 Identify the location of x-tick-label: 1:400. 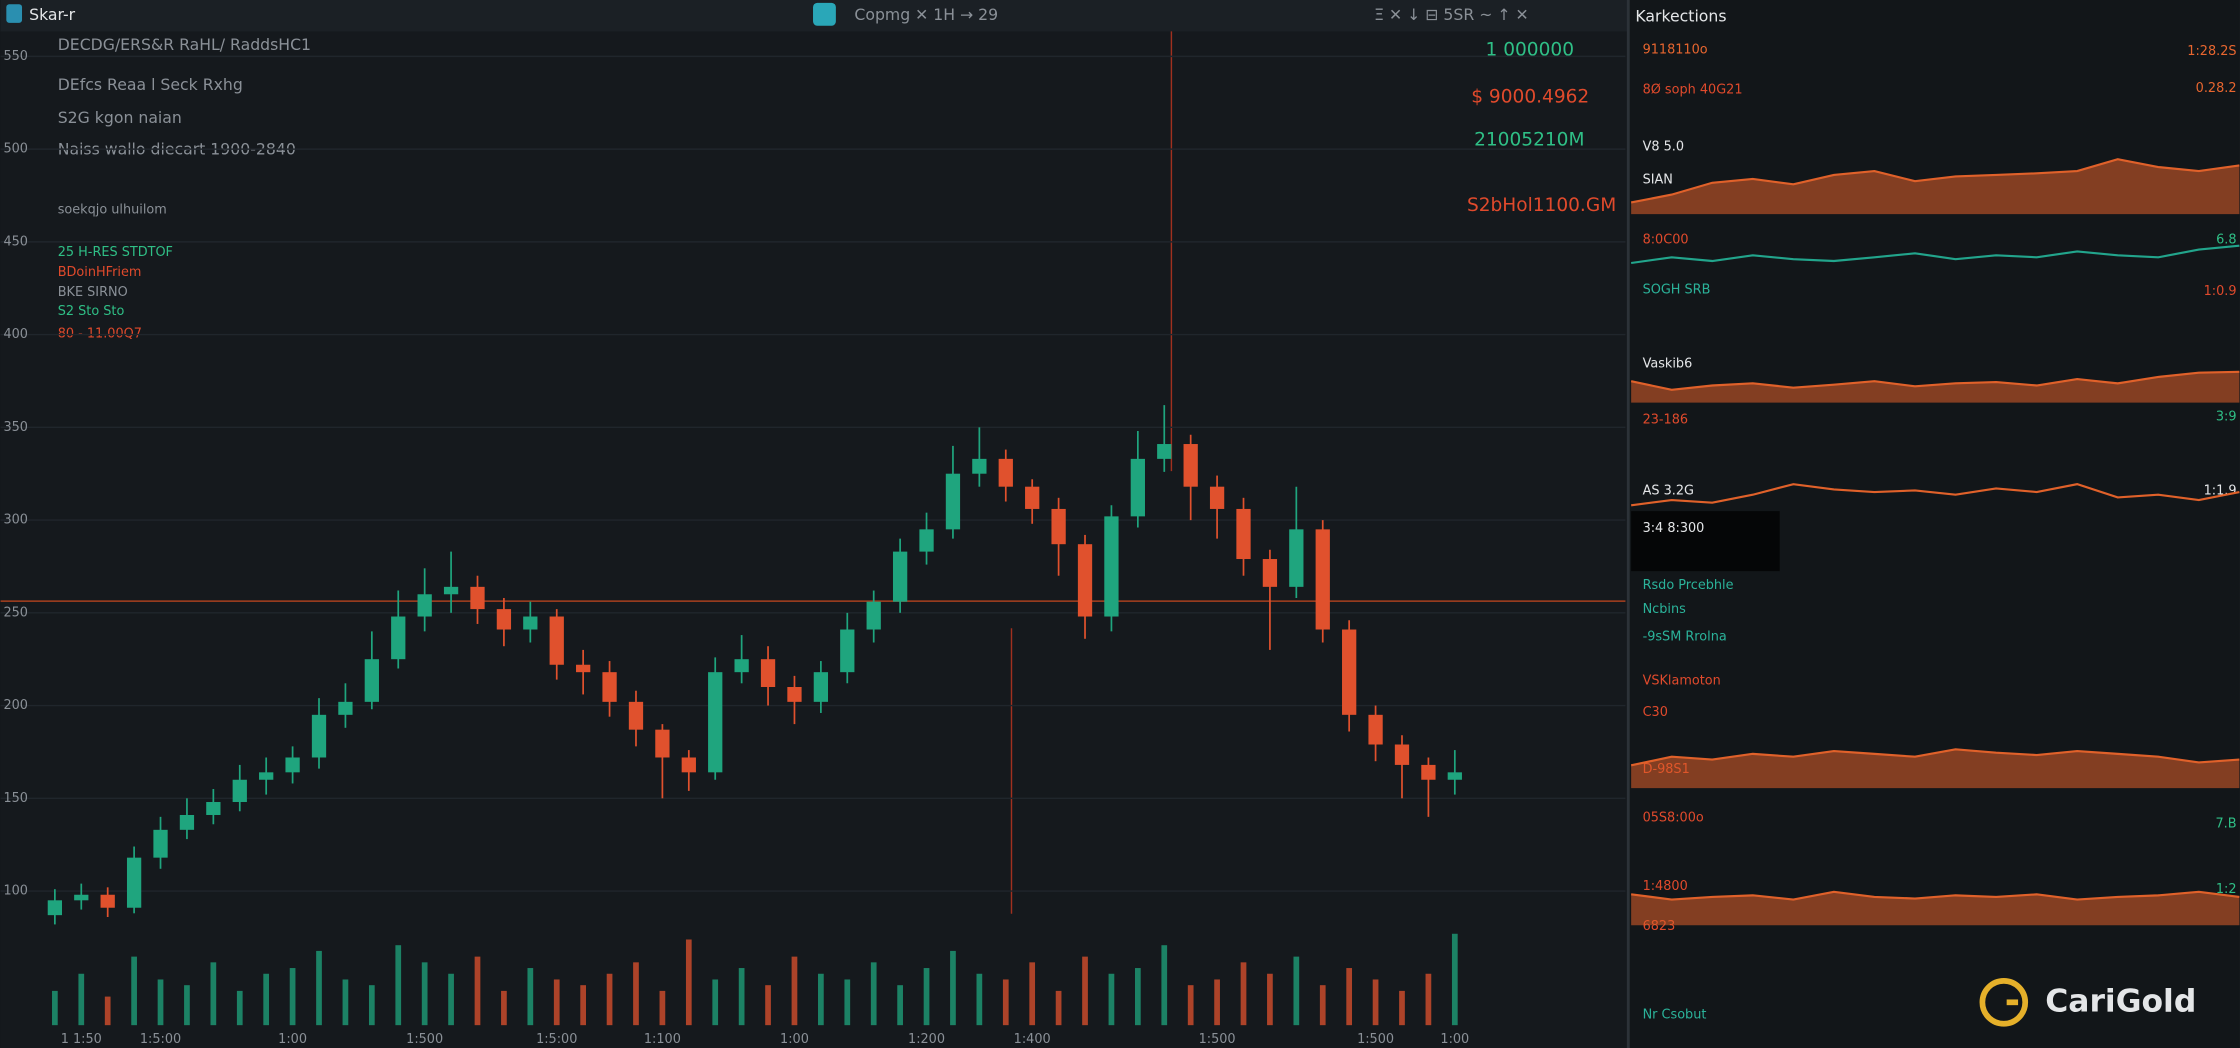
(1032, 1039).